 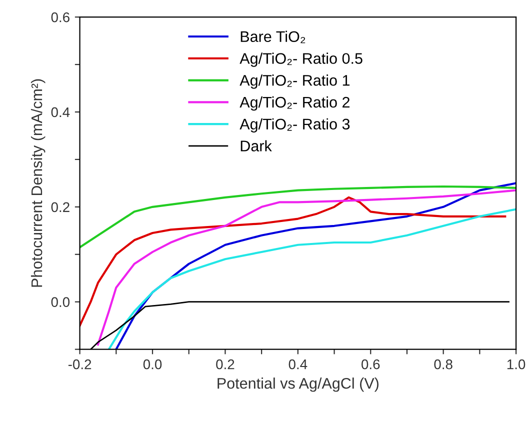 What do you see at coordinates (225, 364) in the screenshot?
I see `x-tick-label: 0.2` at bounding box center [225, 364].